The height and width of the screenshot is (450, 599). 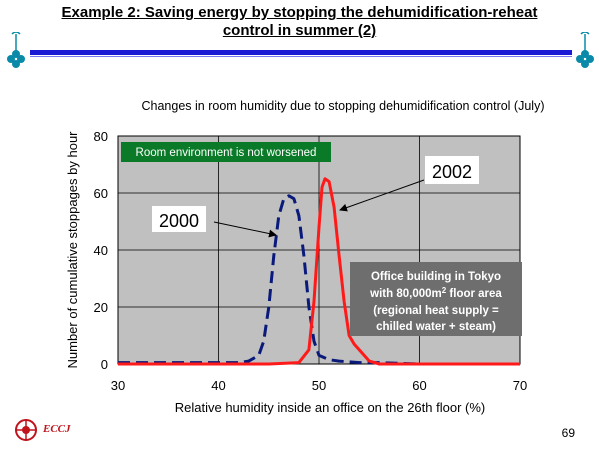 What do you see at coordinates (299, 30) in the screenshot?
I see `slide-title-line2: control in summer (2)` at bounding box center [299, 30].